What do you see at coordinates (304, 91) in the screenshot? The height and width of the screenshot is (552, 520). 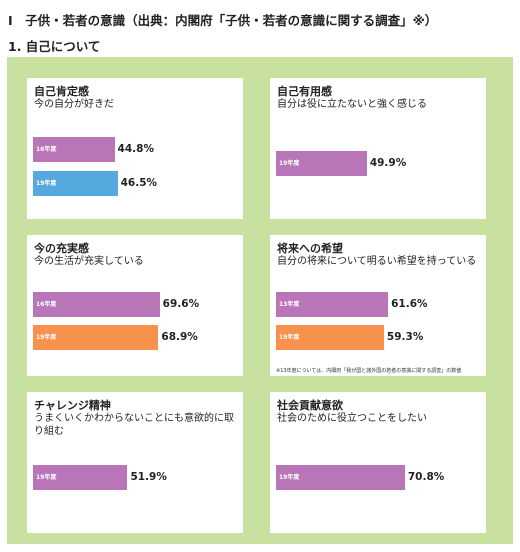 I see `card-title: 自己有用感` at bounding box center [304, 91].